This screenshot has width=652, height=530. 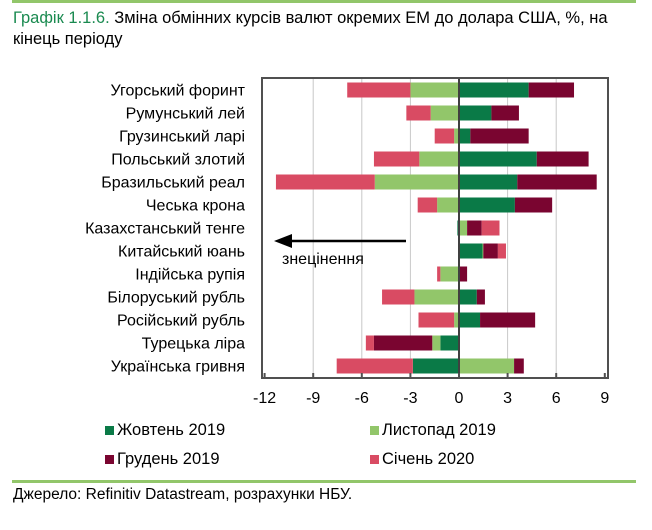 What do you see at coordinates (459, 398) in the screenshot?
I see `x-tick-label: 0` at bounding box center [459, 398].